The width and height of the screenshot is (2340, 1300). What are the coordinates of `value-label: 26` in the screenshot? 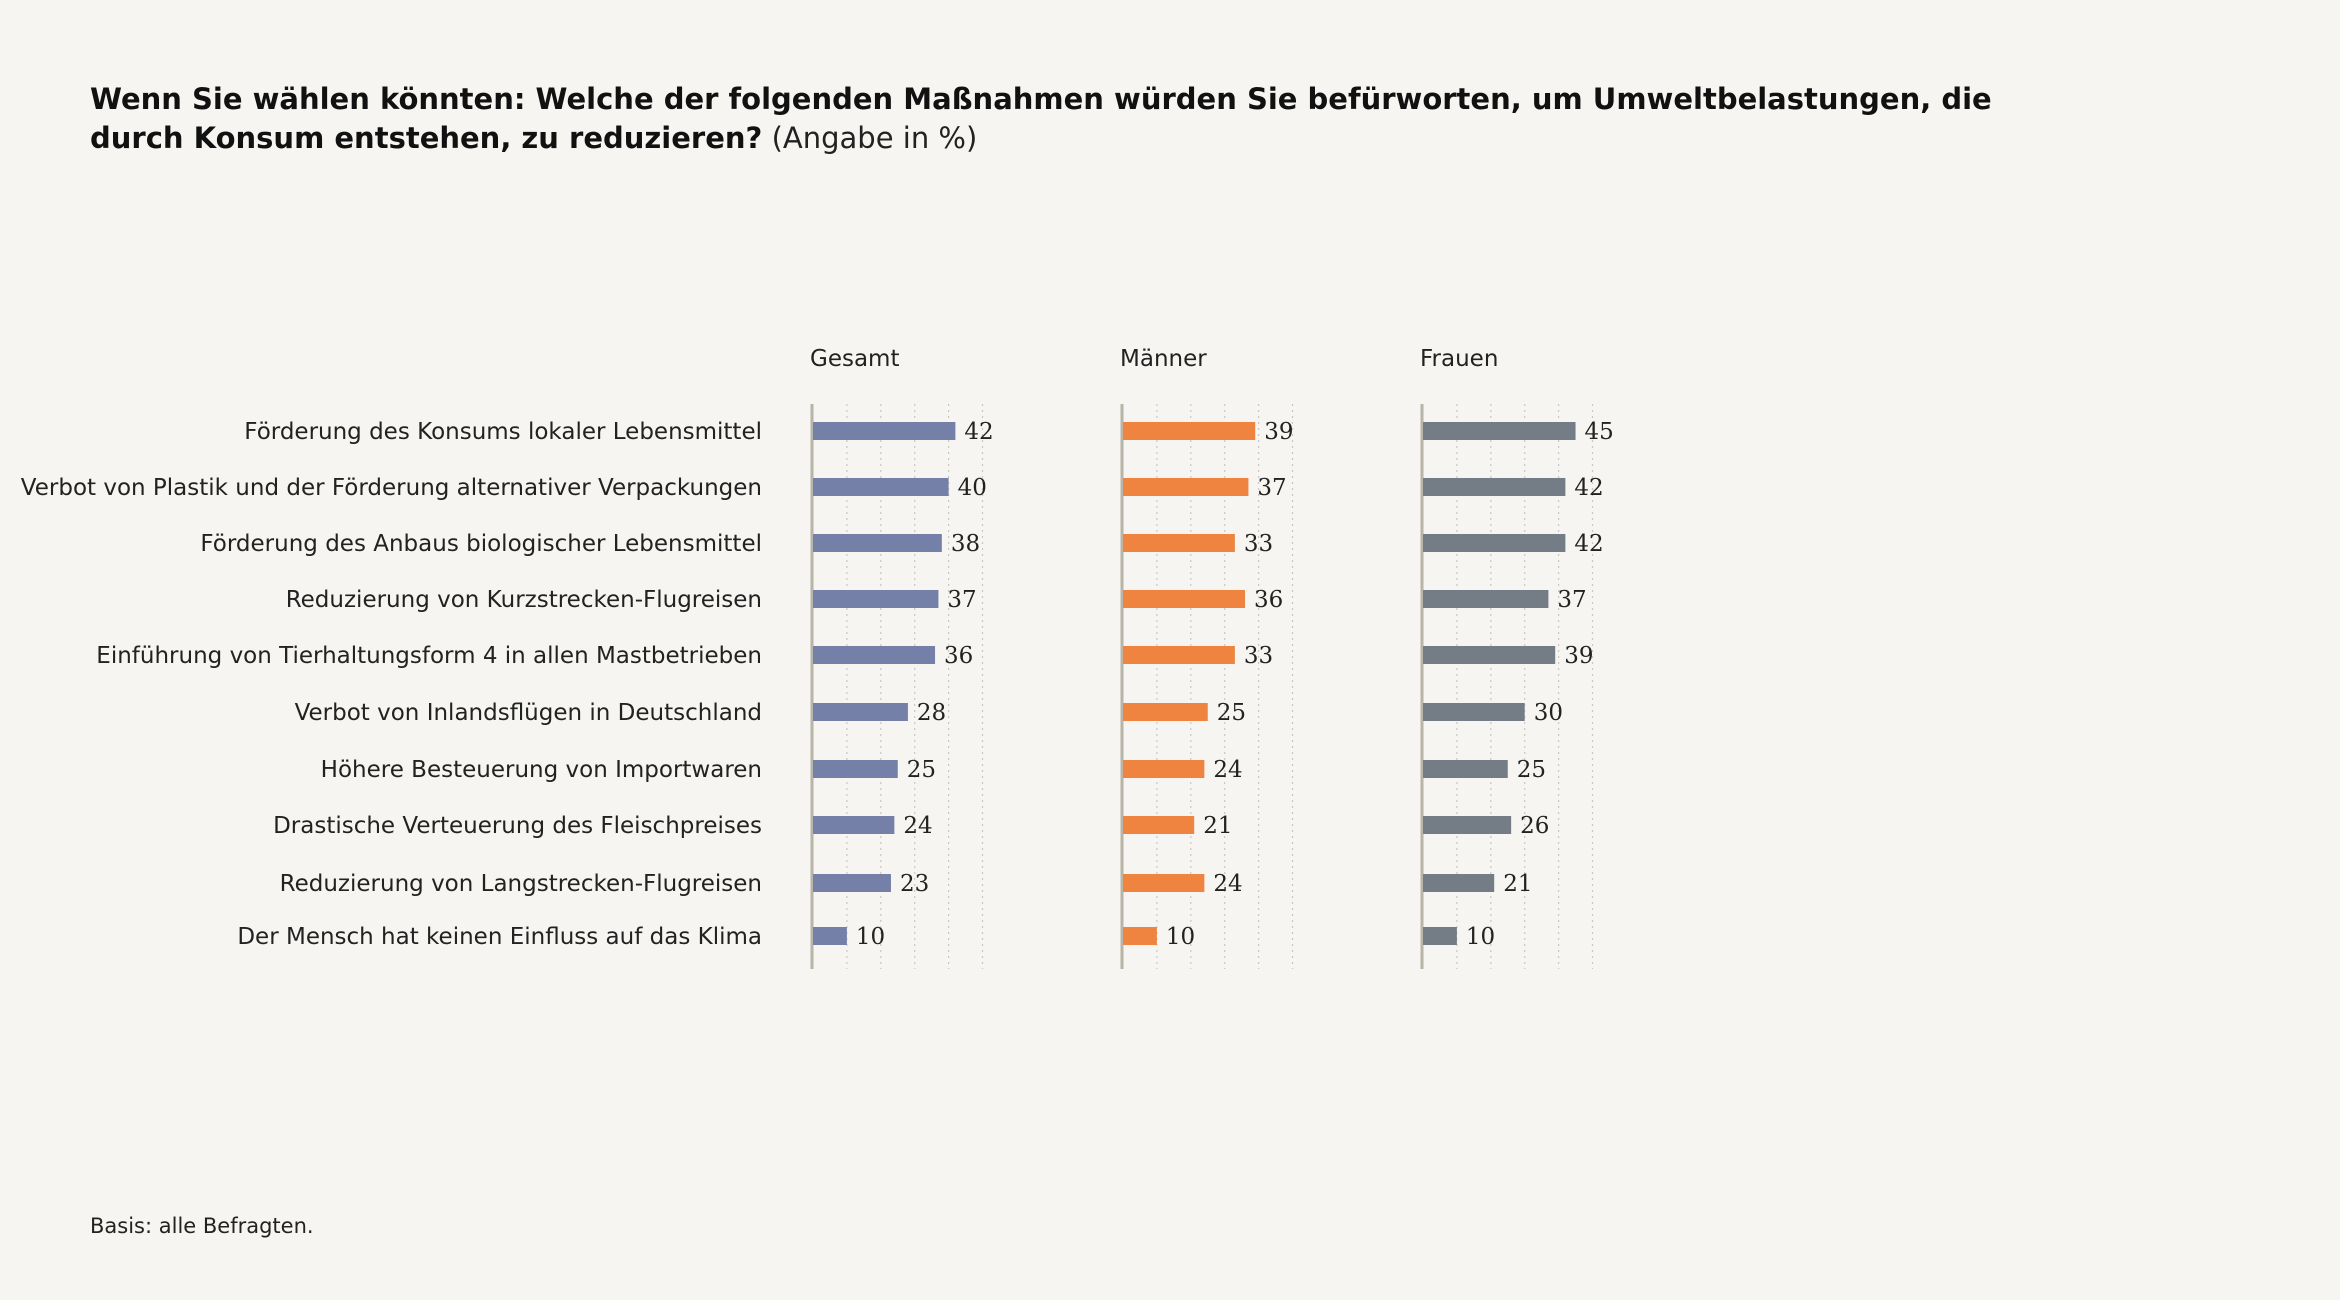 It's located at (1534, 826).